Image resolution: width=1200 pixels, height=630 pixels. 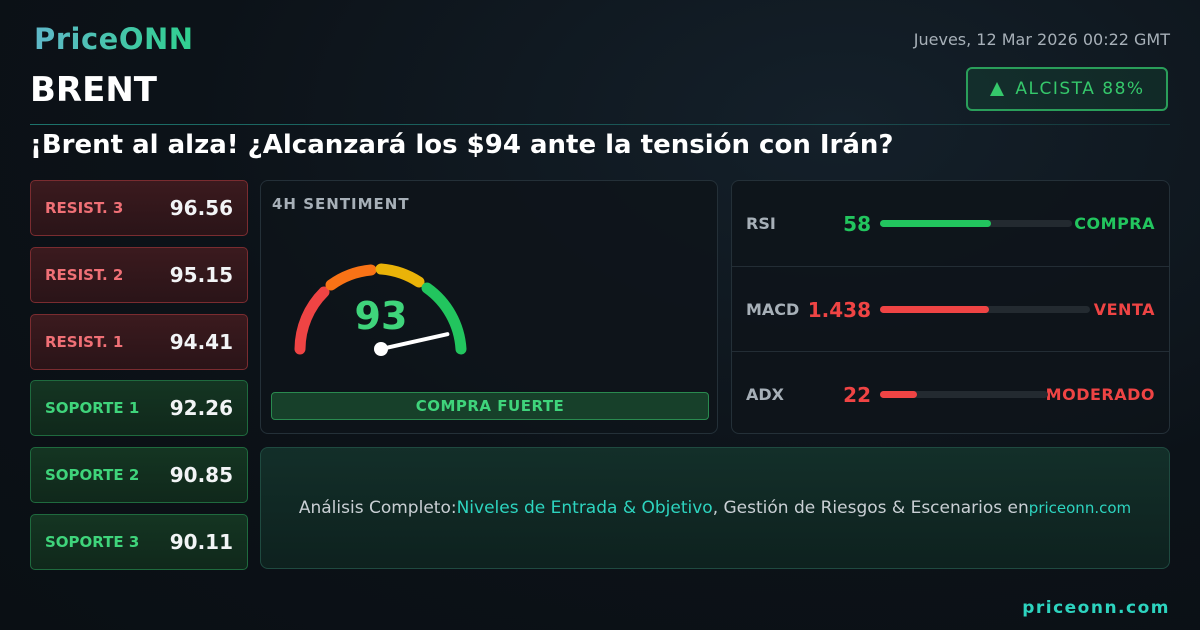 What do you see at coordinates (600, 124) in the screenshot?
I see `separator` at bounding box center [600, 124].